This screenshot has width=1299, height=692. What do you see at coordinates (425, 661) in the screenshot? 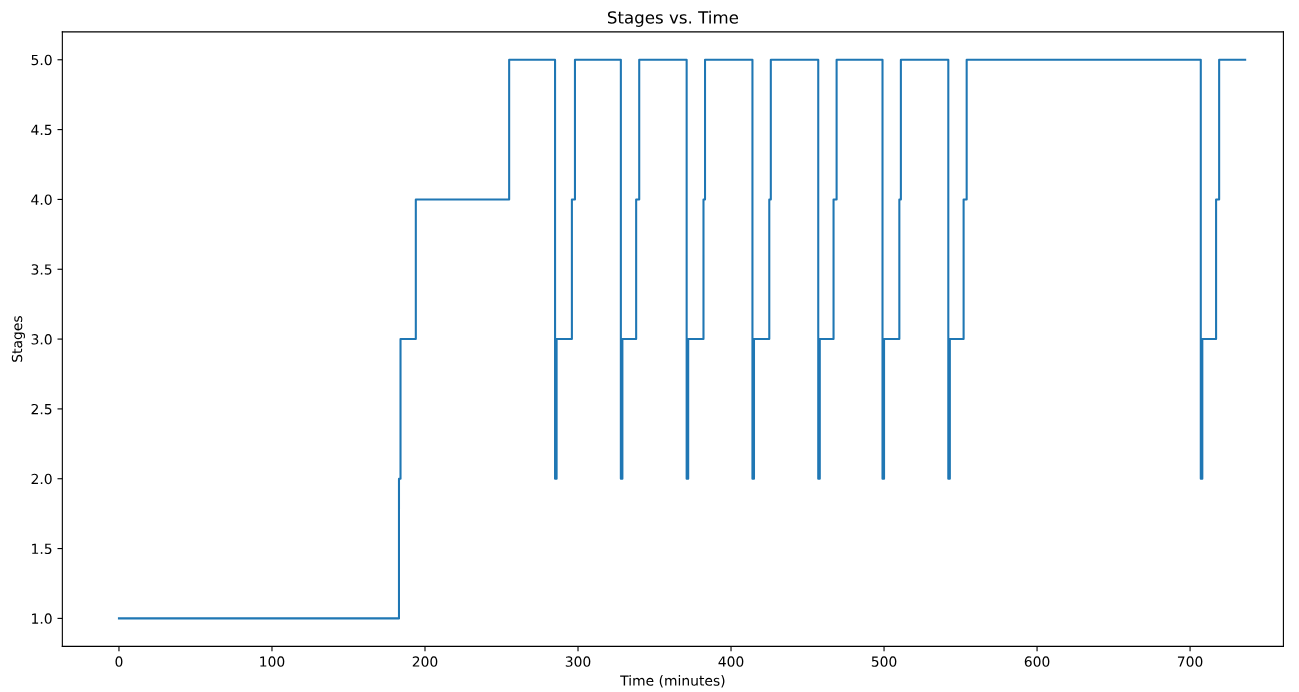
I see `x-tick-label: 200` at bounding box center [425, 661].